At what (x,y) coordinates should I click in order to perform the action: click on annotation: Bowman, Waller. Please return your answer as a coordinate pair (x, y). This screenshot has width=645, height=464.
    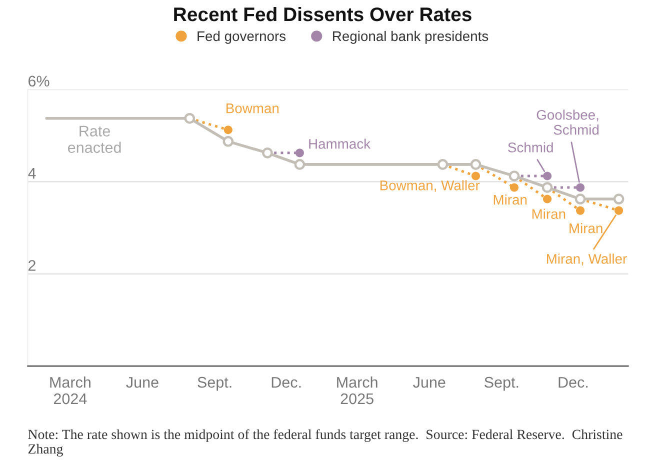
    Looking at the image, I should click on (430, 186).